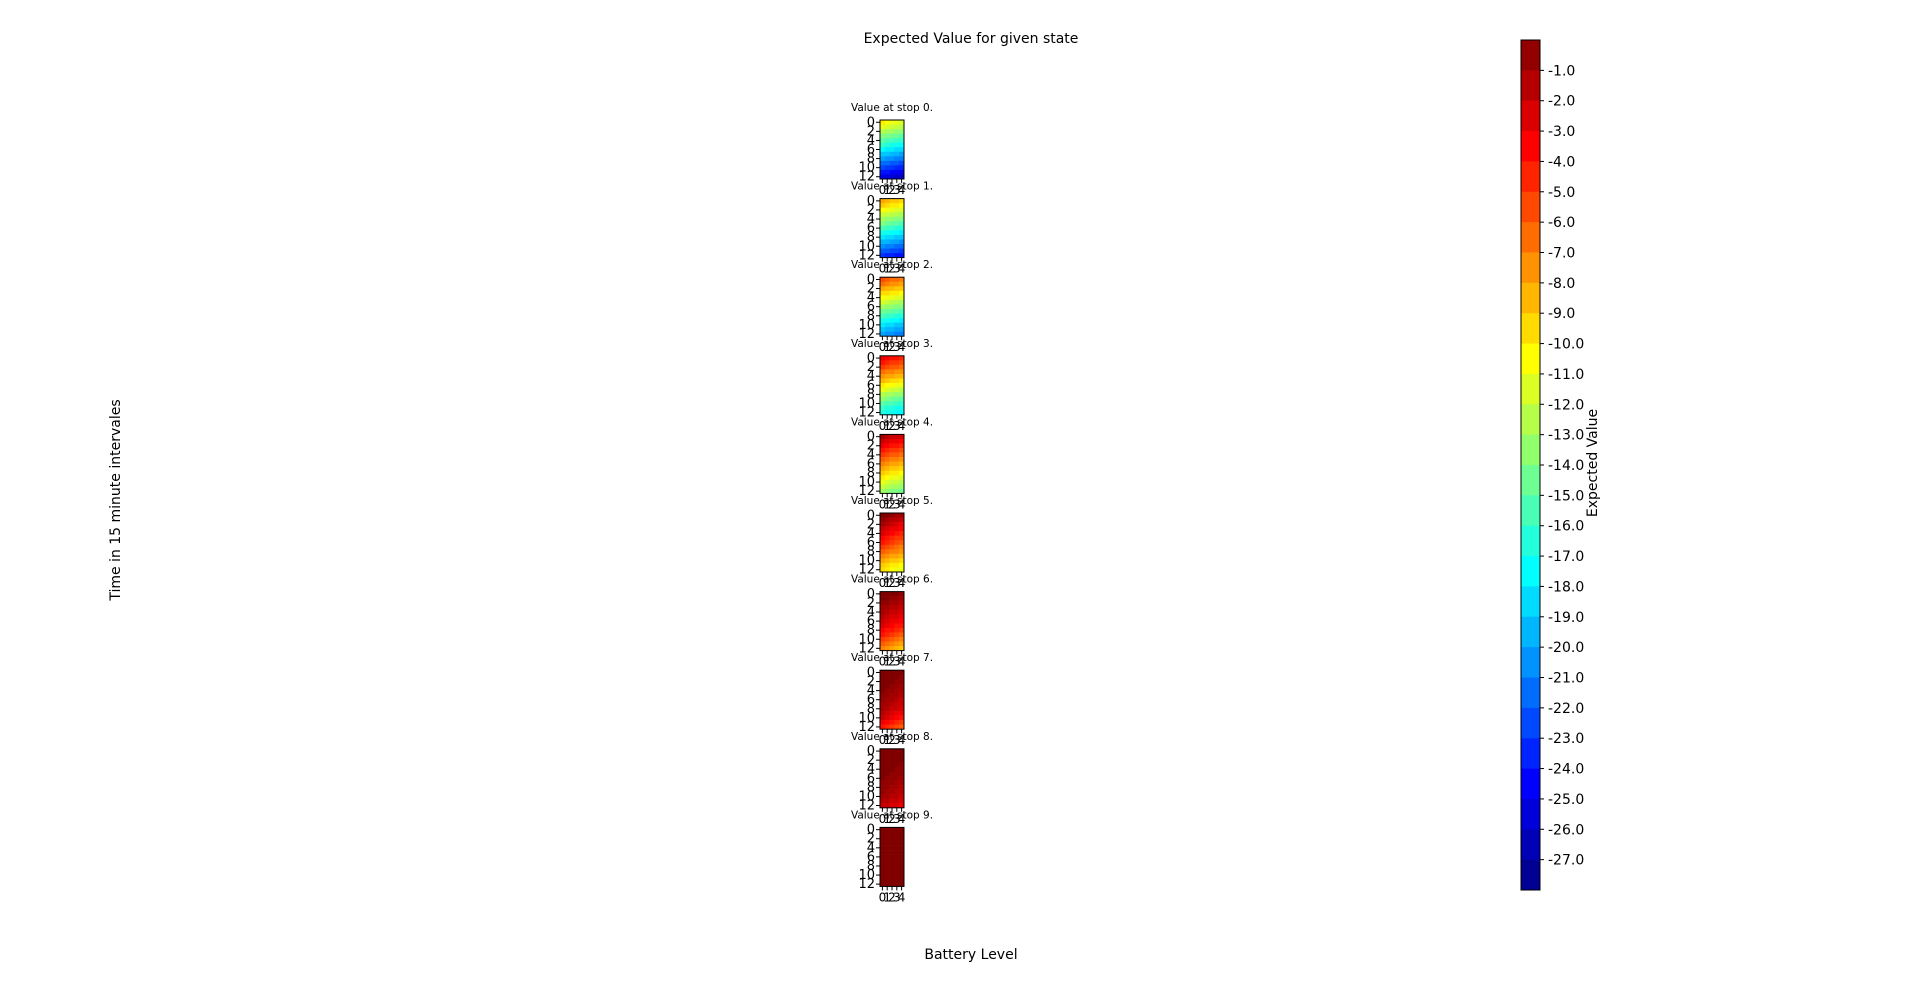 This screenshot has height=987, width=1920. What do you see at coordinates (1566, 770) in the screenshot?
I see `colorbar-tick-label: -24.0` at bounding box center [1566, 770].